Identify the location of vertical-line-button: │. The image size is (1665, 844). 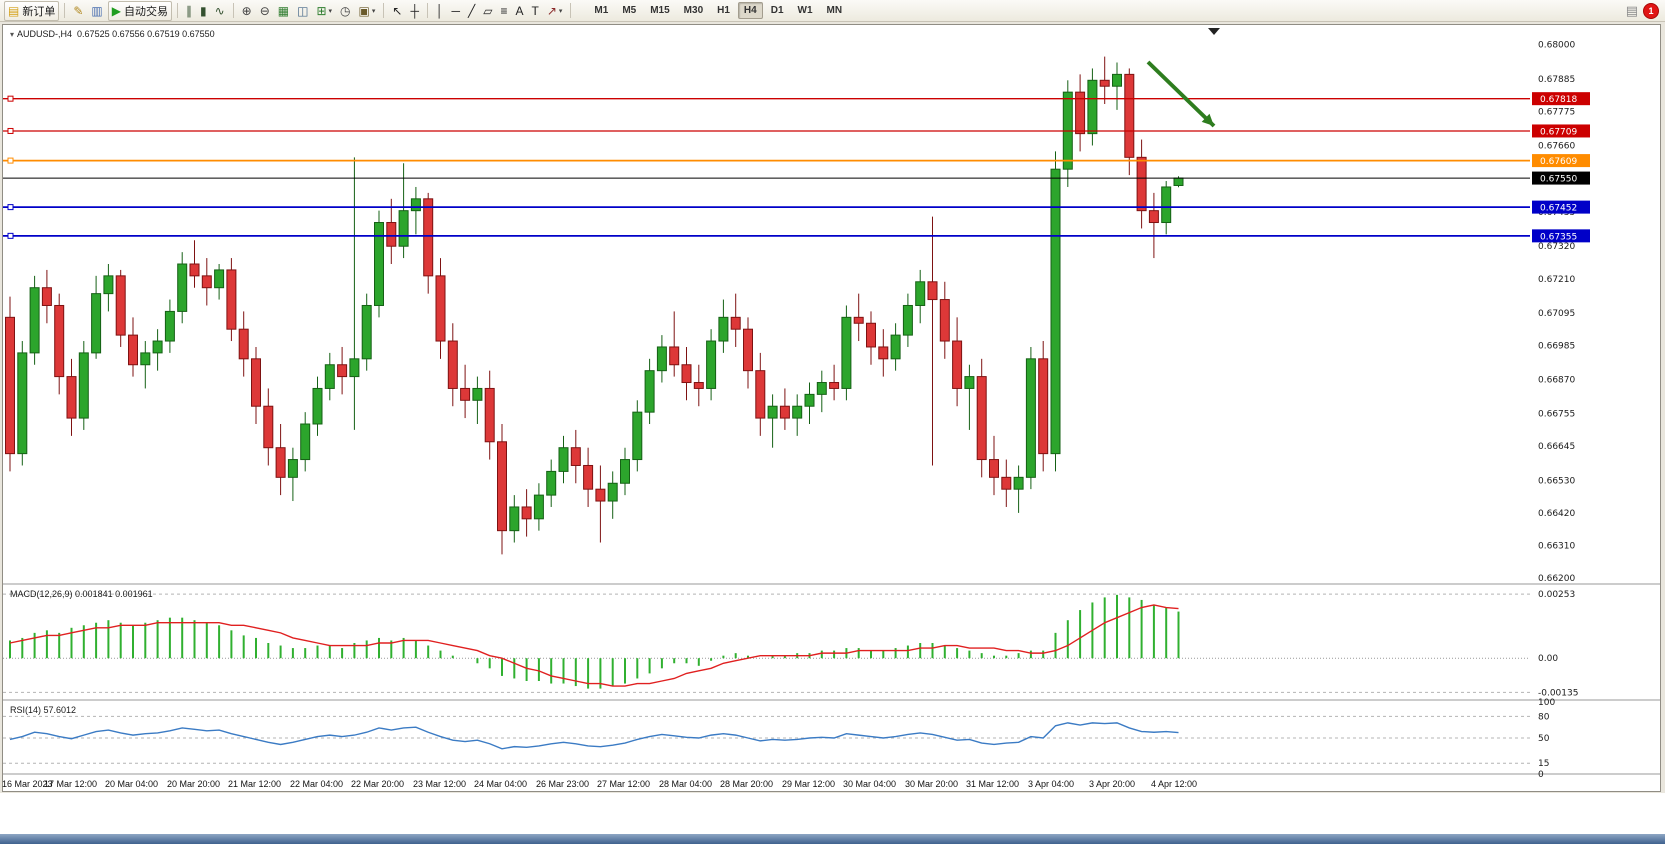
(440, 11).